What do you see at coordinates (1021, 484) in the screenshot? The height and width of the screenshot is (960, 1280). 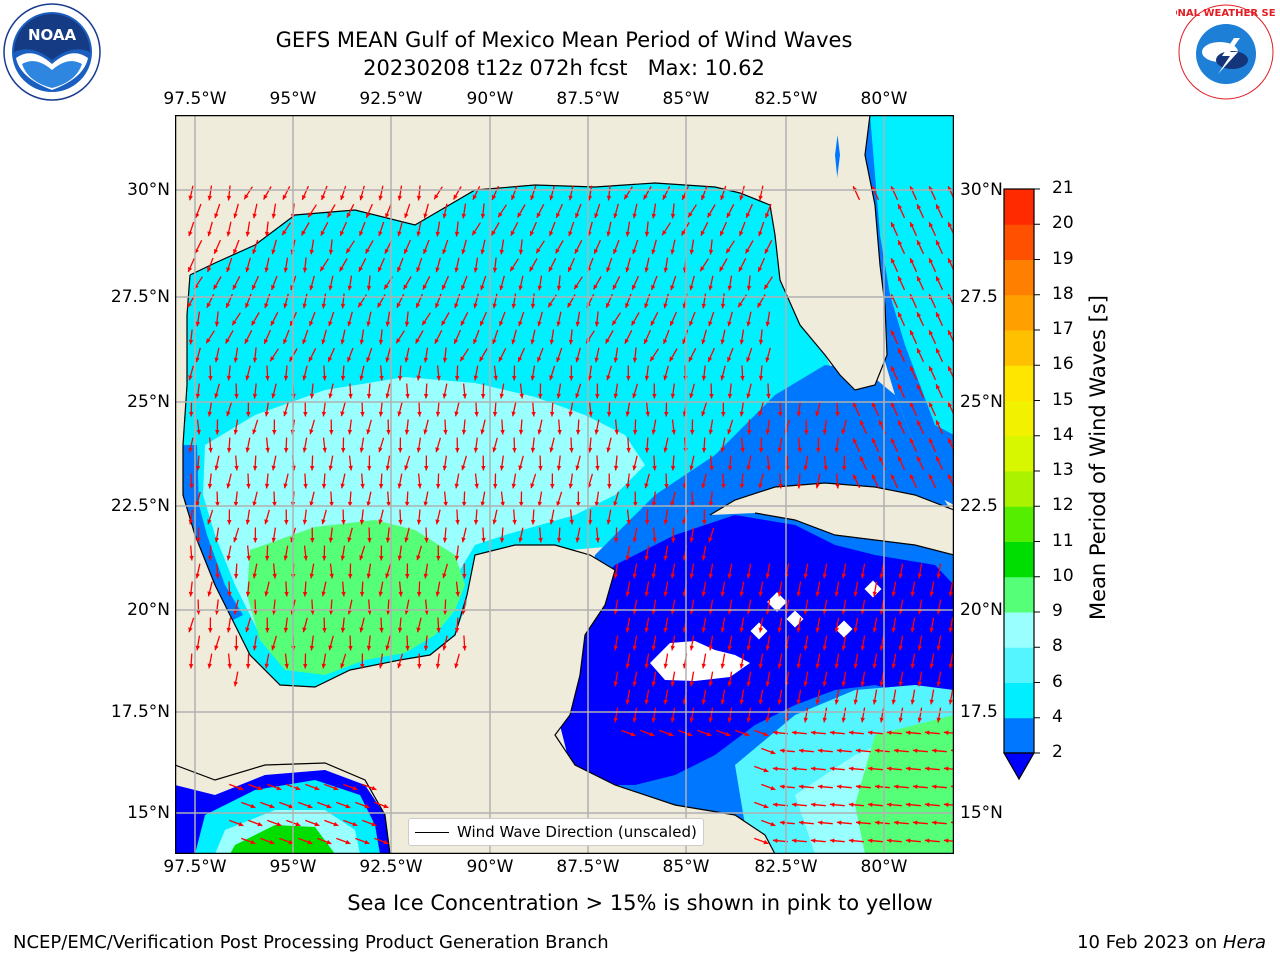 I see `colorbar` at bounding box center [1021, 484].